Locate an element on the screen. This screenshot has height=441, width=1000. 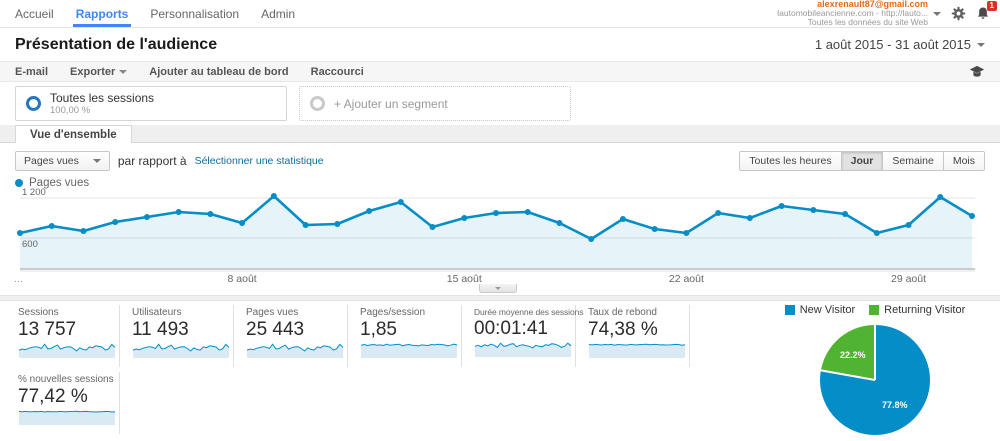
bell-icon is located at coordinates (983, 13).